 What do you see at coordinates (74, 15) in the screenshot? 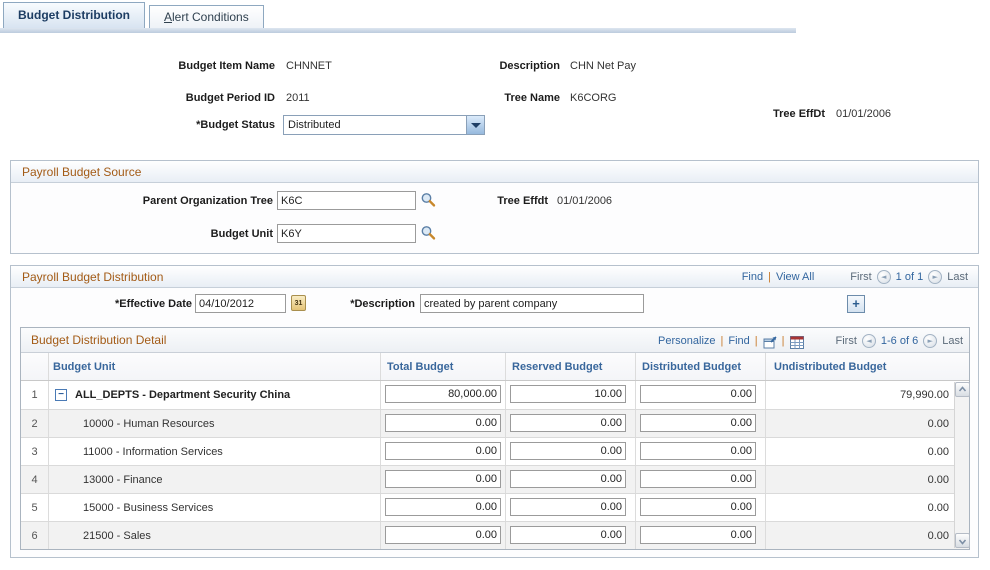
I see `tab-budget-distribution: Budget Distribution` at bounding box center [74, 15].